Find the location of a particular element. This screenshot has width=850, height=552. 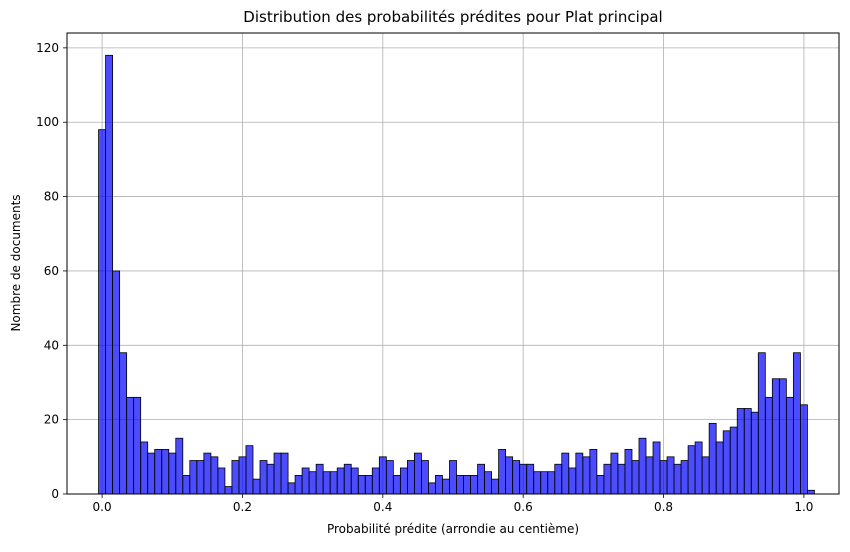

y-tick-label: 60 is located at coordinates (51, 271).